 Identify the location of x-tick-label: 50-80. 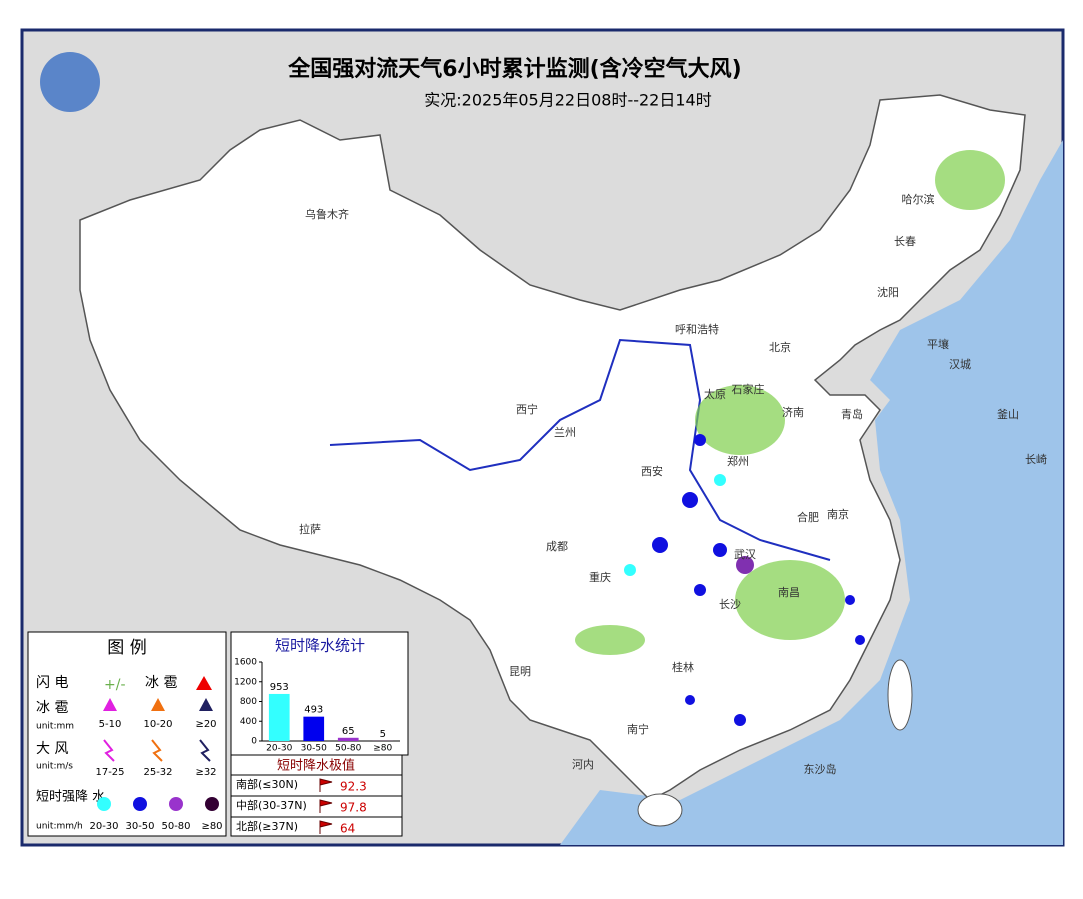
(348, 749).